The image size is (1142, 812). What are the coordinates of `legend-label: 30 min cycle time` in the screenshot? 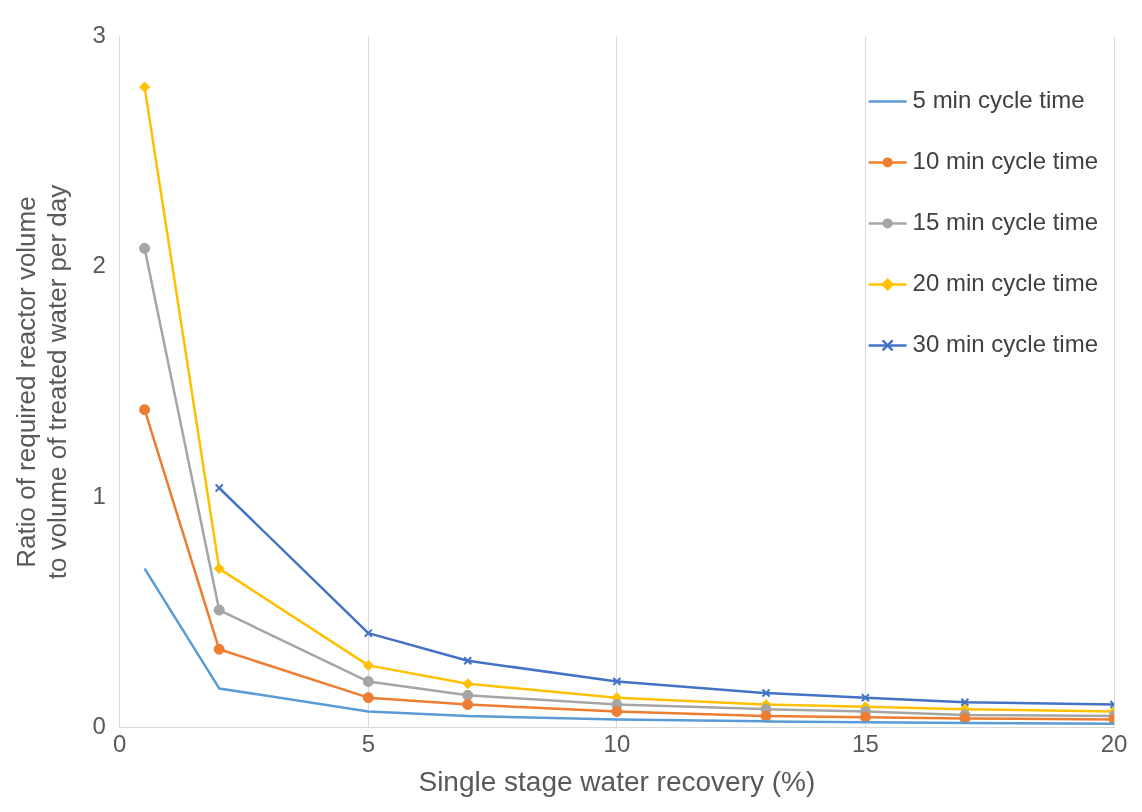 It's located at (1005, 344).